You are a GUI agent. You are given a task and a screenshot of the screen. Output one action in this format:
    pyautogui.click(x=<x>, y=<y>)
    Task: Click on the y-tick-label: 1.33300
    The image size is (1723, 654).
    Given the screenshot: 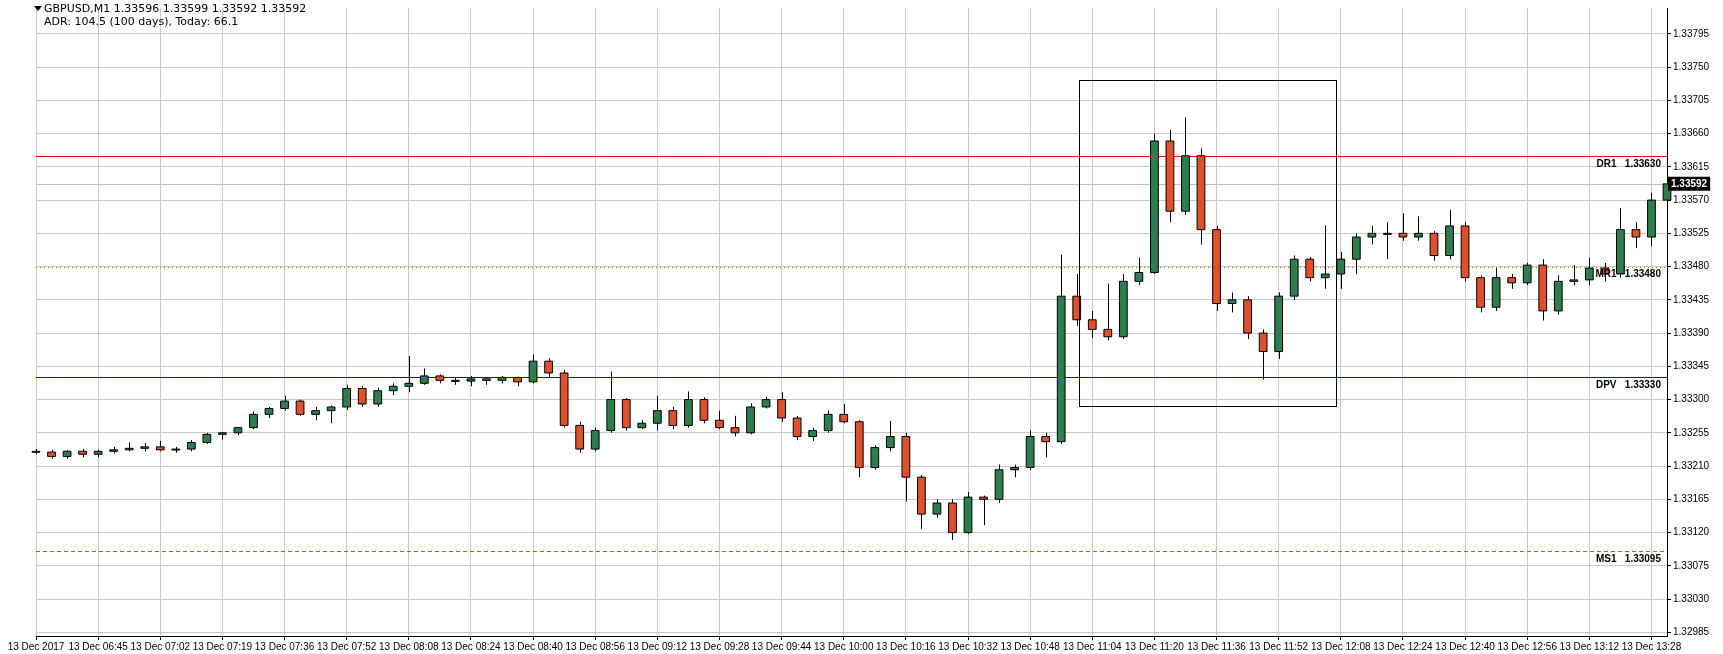 What is the action you would take?
    pyautogui.click(x=1691, y=399)
    